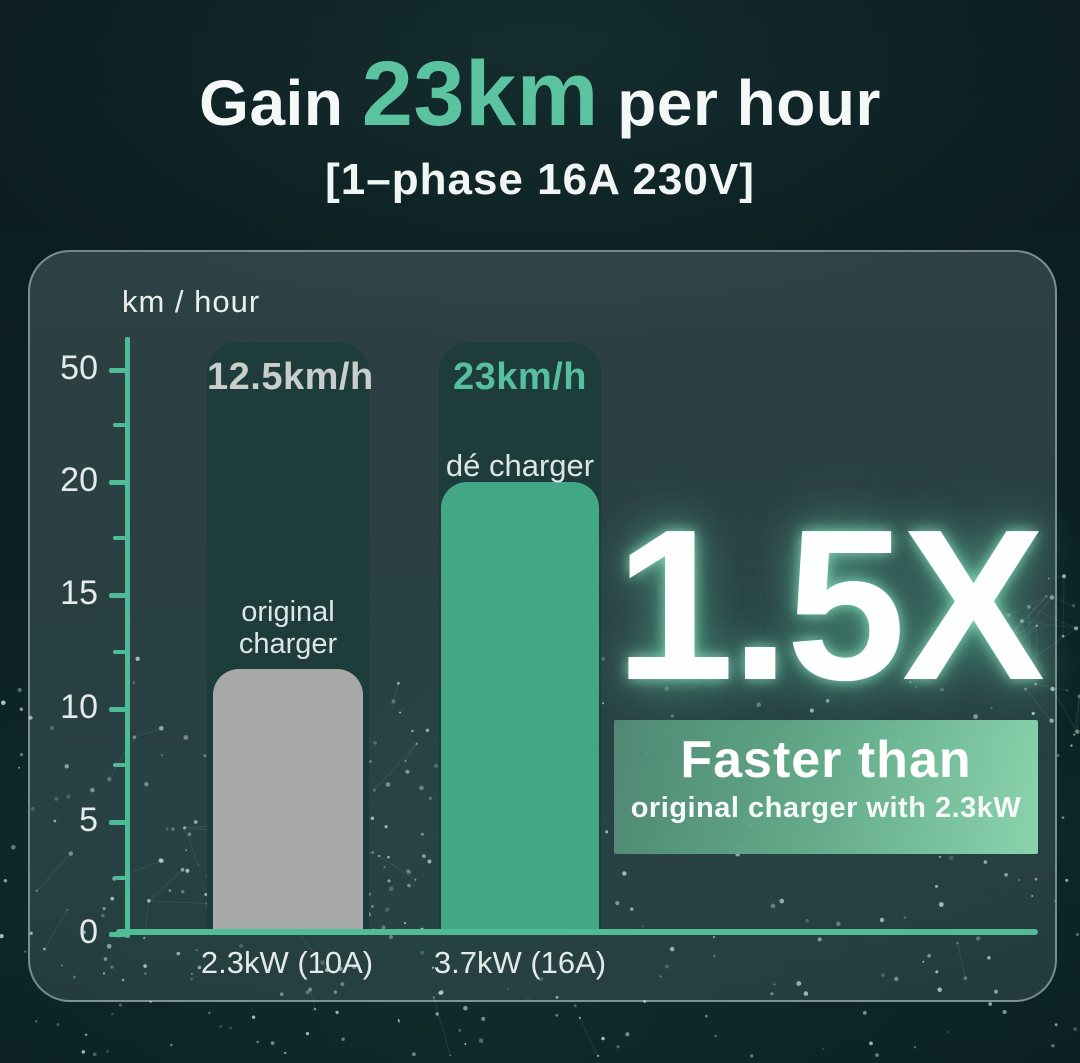  What do you see at coordinates (480, 94) in the screenshot?
I see `title-highlight: 23km` at bounding box center [480, 94].